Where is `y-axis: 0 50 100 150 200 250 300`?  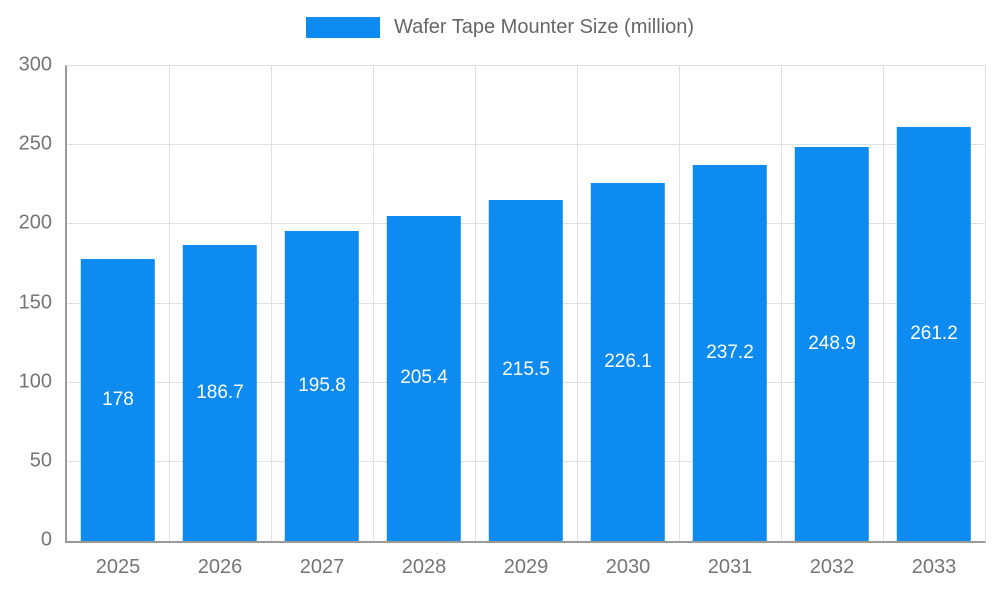
y-axis: 0 50 100 150 200 250 300 is located at coordinates (26, 302).